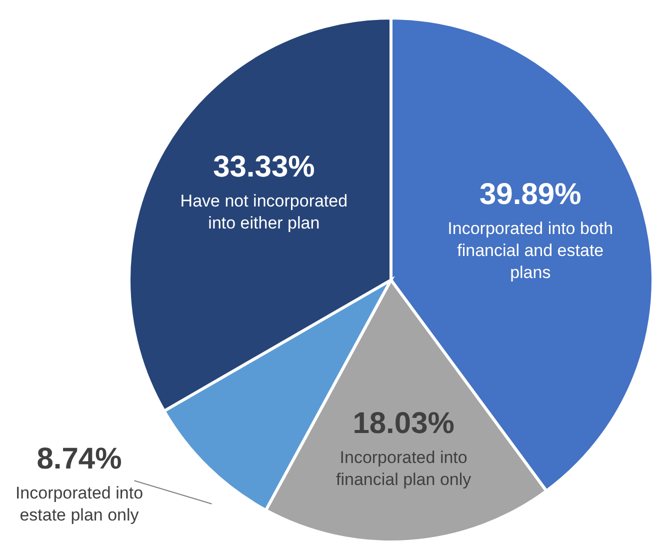 This screenshot has height=555, width=654. I want to click on data-label: 8.74%, so click(79, 459).